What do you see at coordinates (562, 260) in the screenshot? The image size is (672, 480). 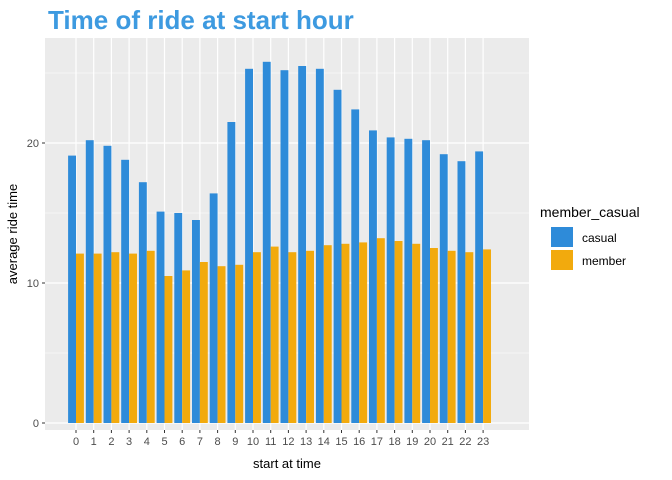 I see `legend-key-member` at bounding box center [562, 260].